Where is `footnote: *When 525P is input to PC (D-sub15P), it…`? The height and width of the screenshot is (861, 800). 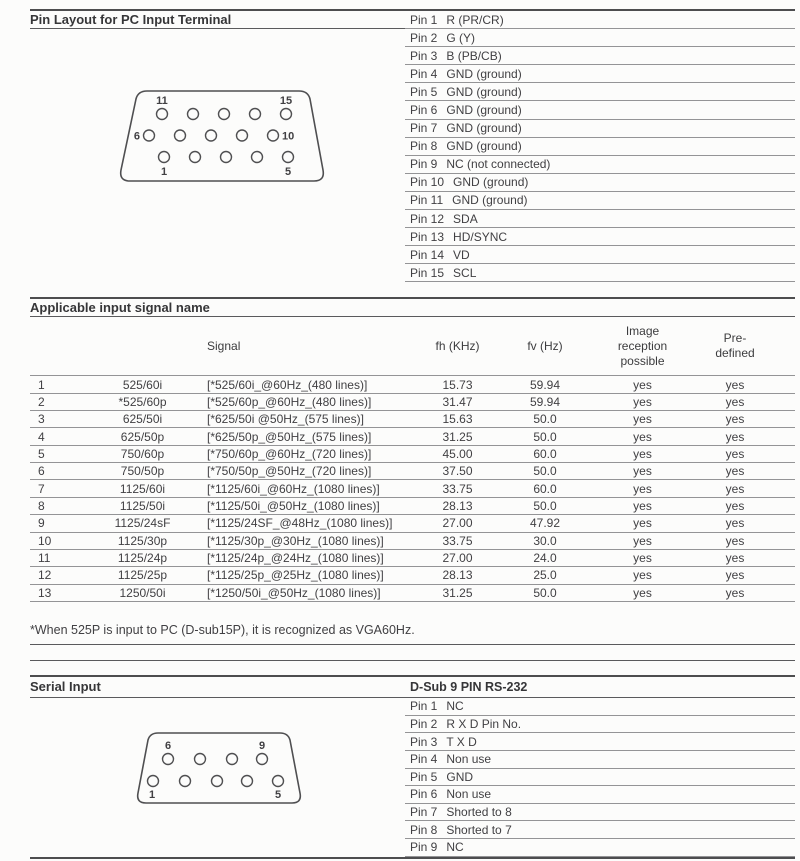 footnote: *When 525P is input to PC (D-sub15P), it… is located at coordinates (412, 623).